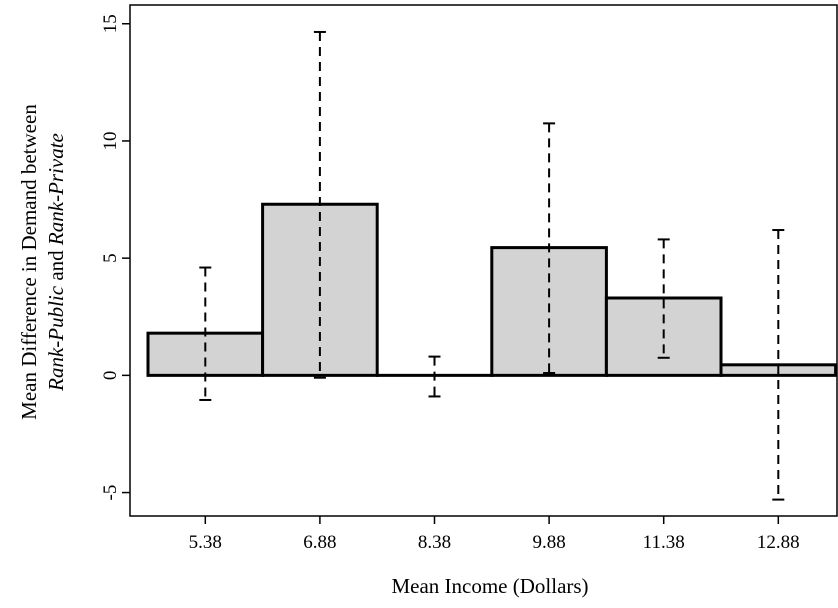  Describe the element at coordinates (110, 23) in the screenshot. I see `y-tick-label: 15` at that location.